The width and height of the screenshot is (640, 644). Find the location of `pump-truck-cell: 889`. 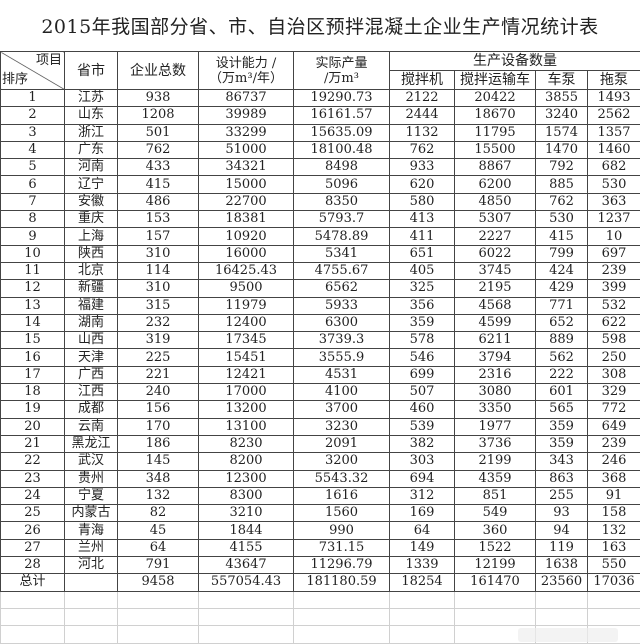

pump-truck-cell: 889 is located at coordinates (561, 340).